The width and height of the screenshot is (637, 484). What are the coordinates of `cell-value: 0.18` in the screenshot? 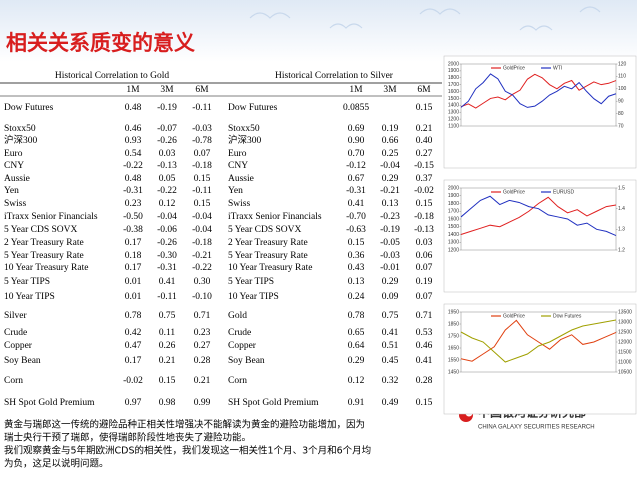 It's located at (133, 256).